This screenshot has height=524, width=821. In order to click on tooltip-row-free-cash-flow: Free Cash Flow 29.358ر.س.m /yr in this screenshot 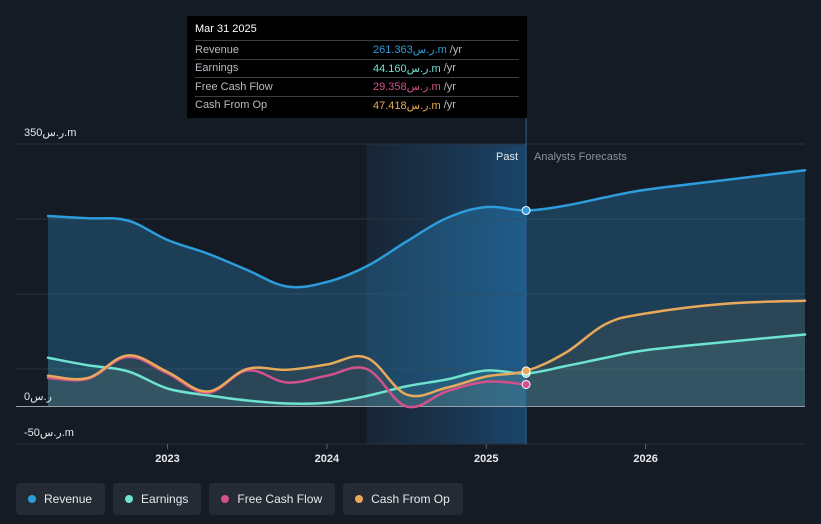, I will do `click(357, 86)`.